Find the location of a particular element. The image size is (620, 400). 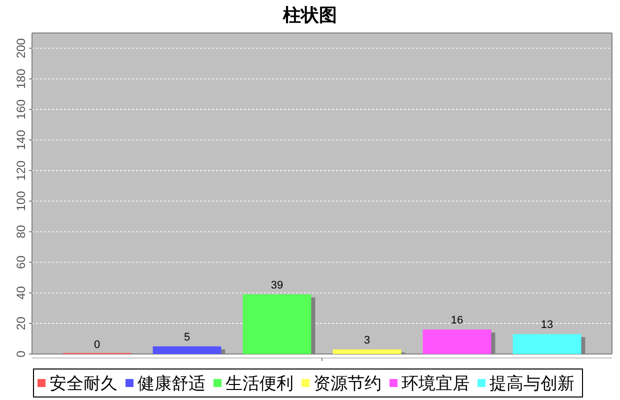

legend-label: 安全耐久 is located at coordinates (84, 383).